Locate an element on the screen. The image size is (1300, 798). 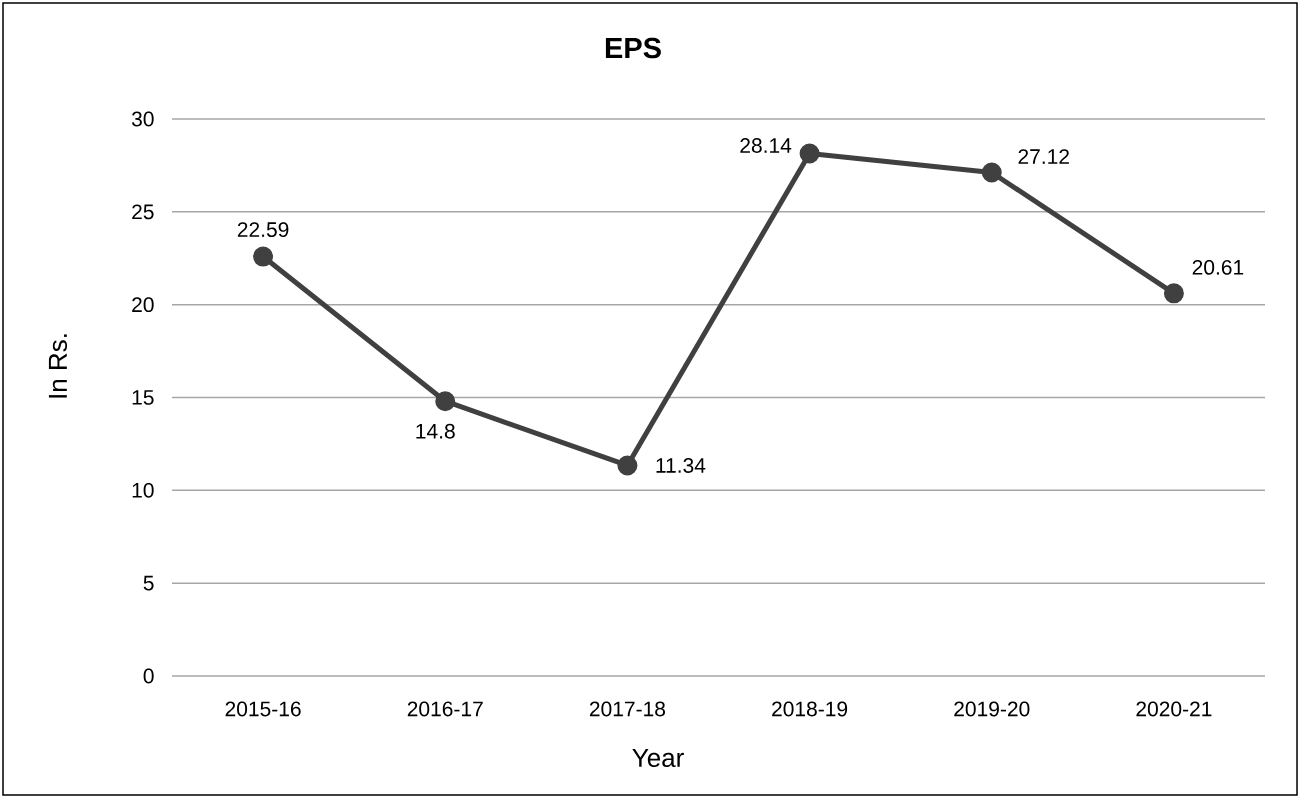
data-label: 14.8 is located at coordinates (435, 431).